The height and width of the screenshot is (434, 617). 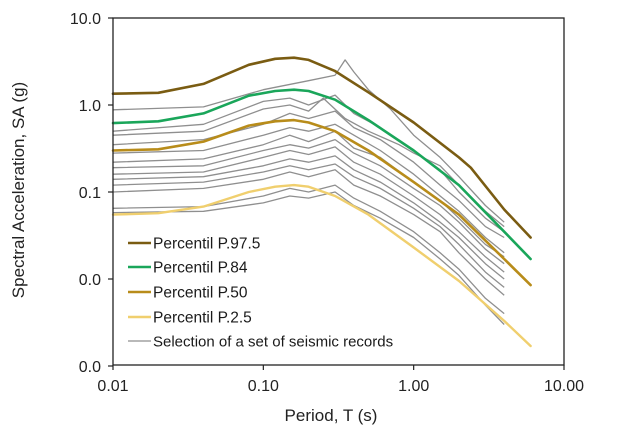 What do you see at coordinates (273, 342) in the screenshot?
I see `legend-label-records: Selection of a set of seismic records` at bounding box center [273, 342].